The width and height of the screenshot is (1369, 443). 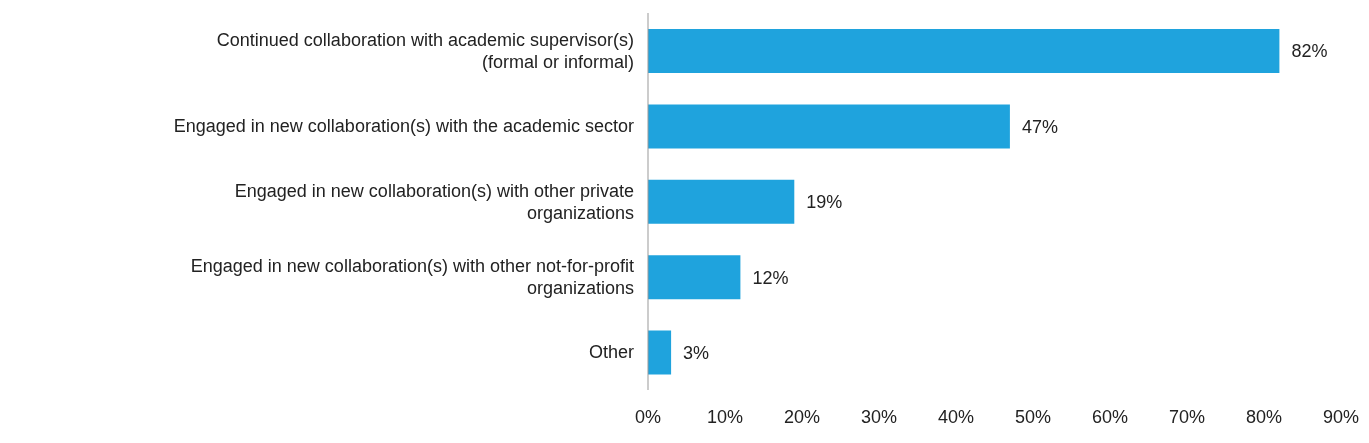 What do you see at coordinates (1110, 416) in the screenshot?
I see `x-tick-label: 60%` at bounding box center [1110, 416].